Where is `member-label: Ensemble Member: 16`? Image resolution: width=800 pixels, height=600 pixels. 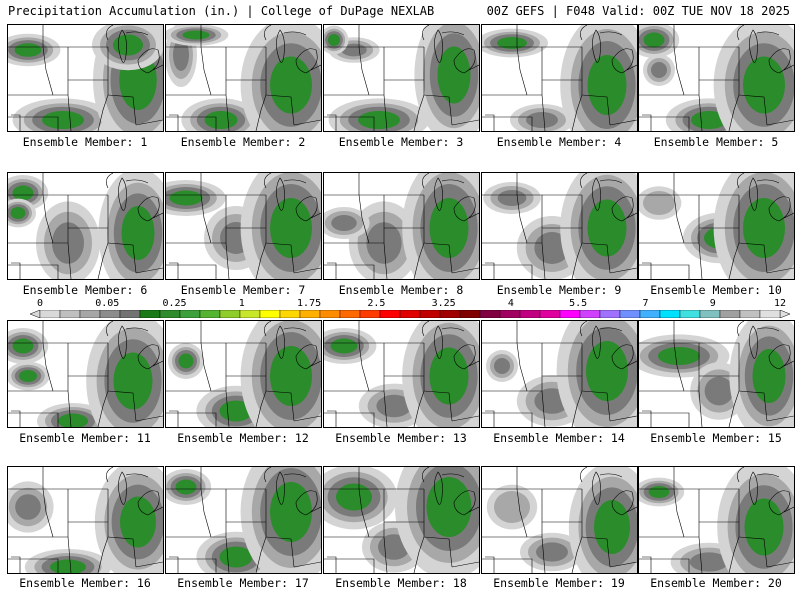 member-label: Ensemble Member: 16 is located at coordinates (85, 583).